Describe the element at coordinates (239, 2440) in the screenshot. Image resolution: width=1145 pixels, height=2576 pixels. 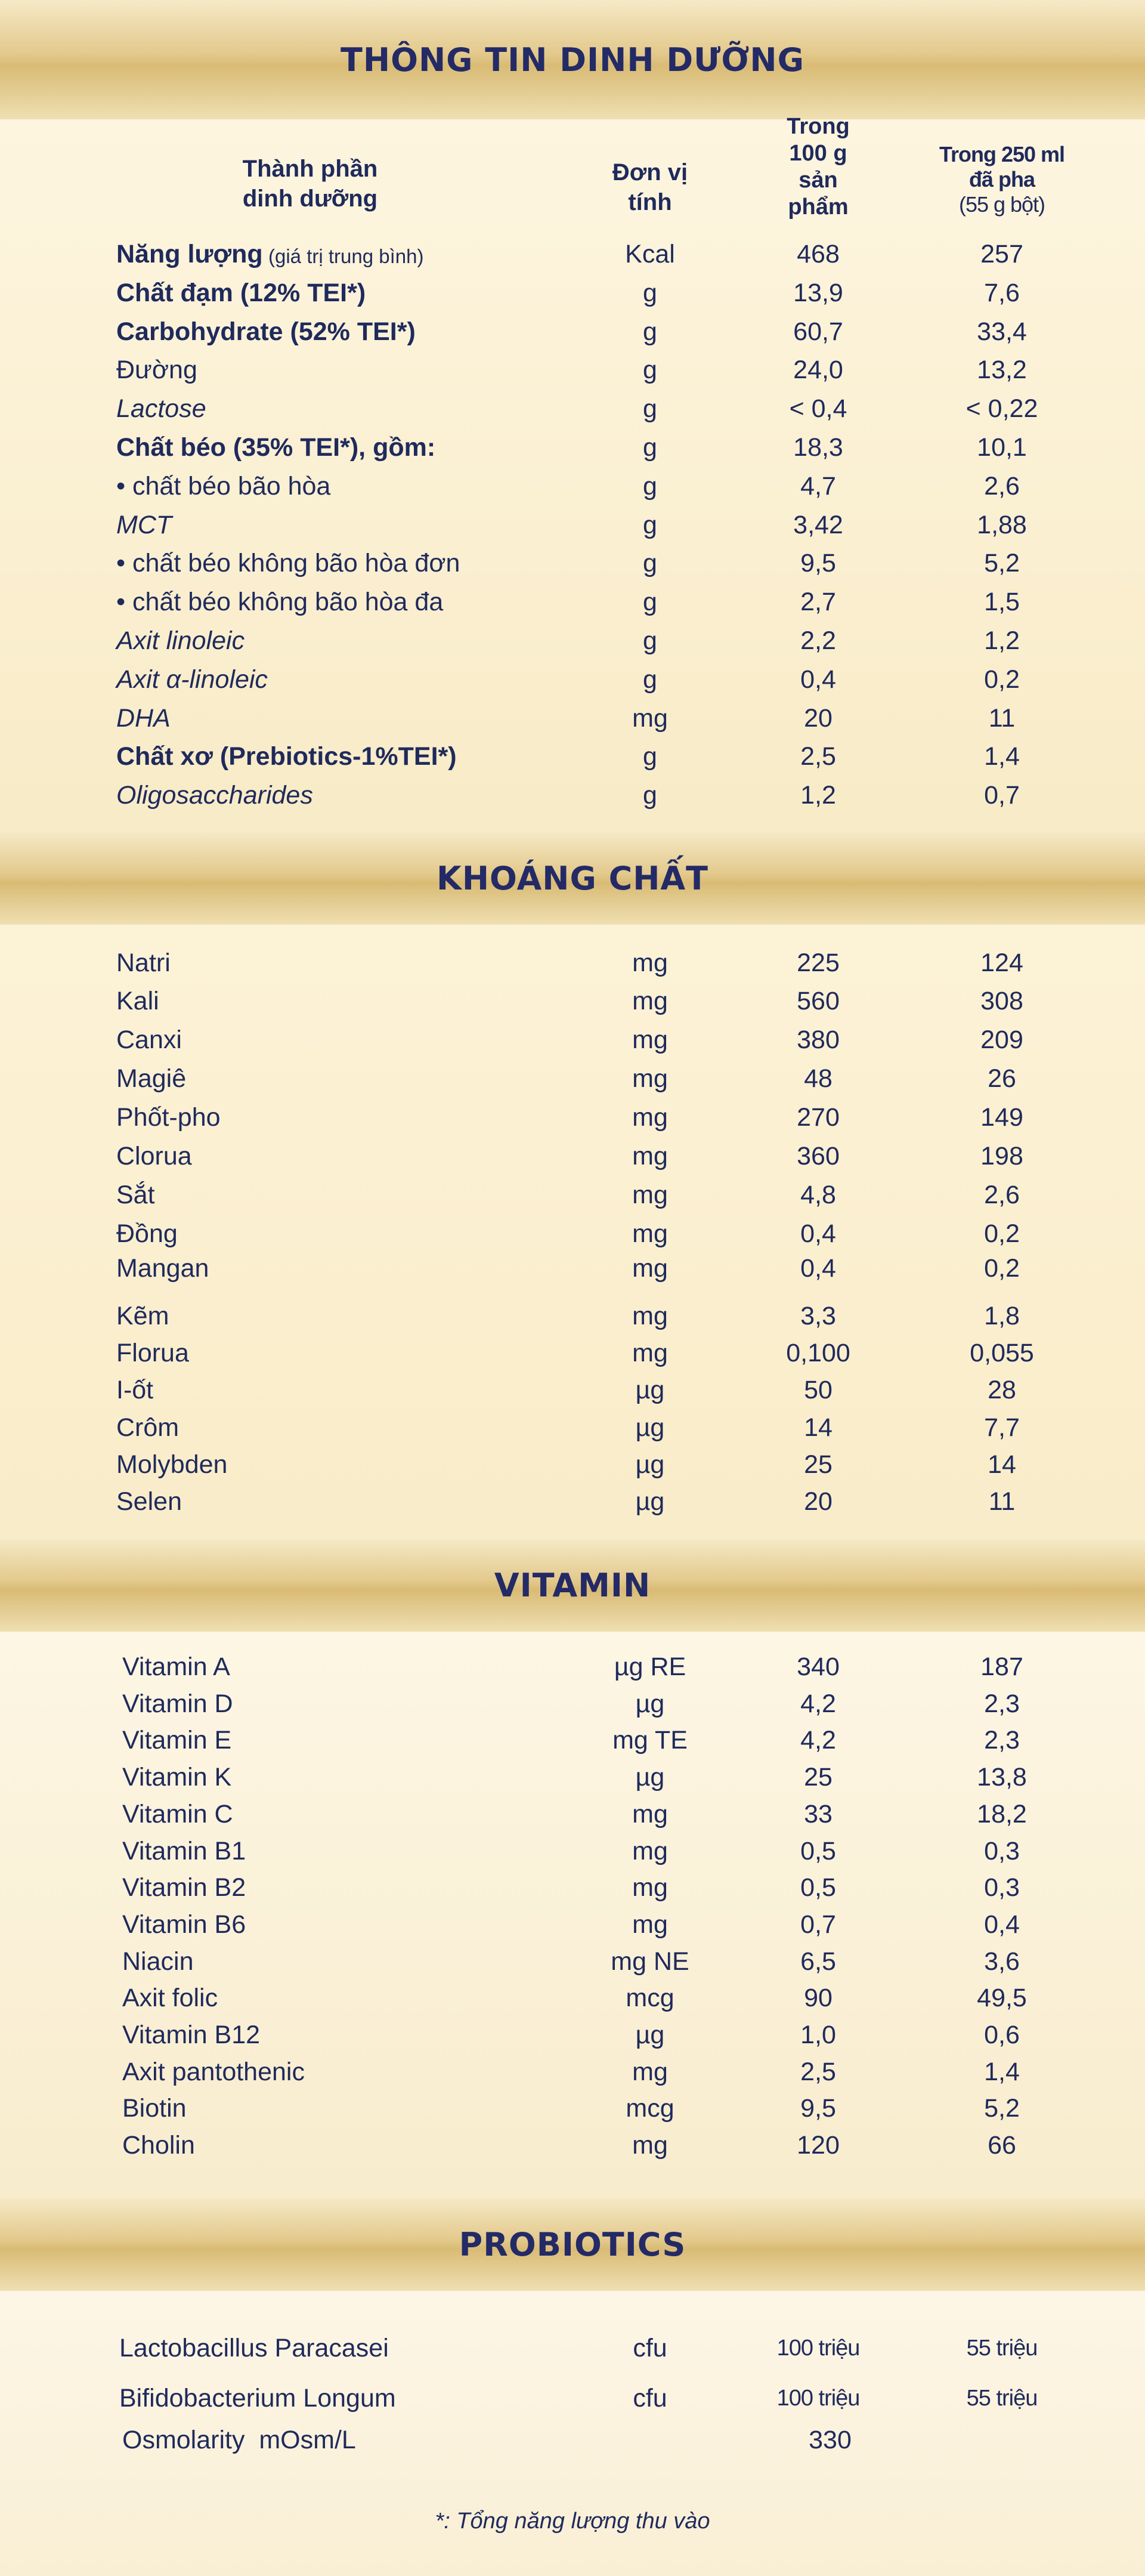
I see `osmolarity-label: Osmolarity mOsm/L` at that location.